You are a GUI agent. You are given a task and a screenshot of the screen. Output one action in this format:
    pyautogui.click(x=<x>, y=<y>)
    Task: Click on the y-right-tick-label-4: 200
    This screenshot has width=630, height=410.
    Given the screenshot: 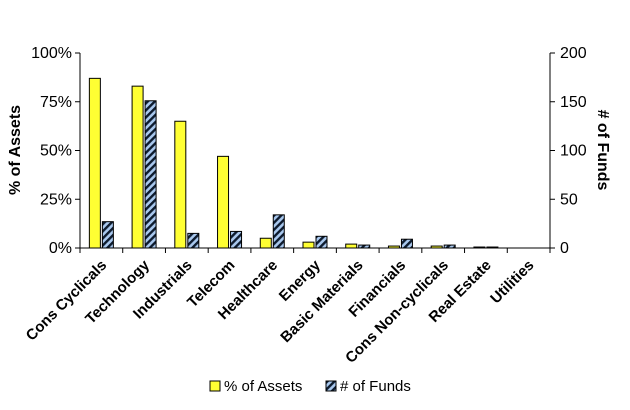 What is the action you would take?
    pyautogui.click(x=573, y=53)
    